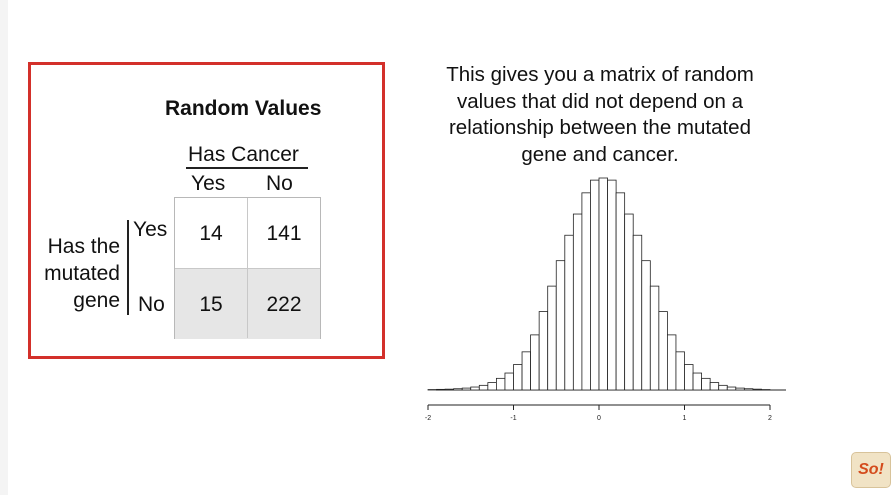 The width and height of the screenshot is (895, 495). Describe the element at coordinates (770, 418) in the screenshot. I see `x-axis-tick-label: 2` at that location.